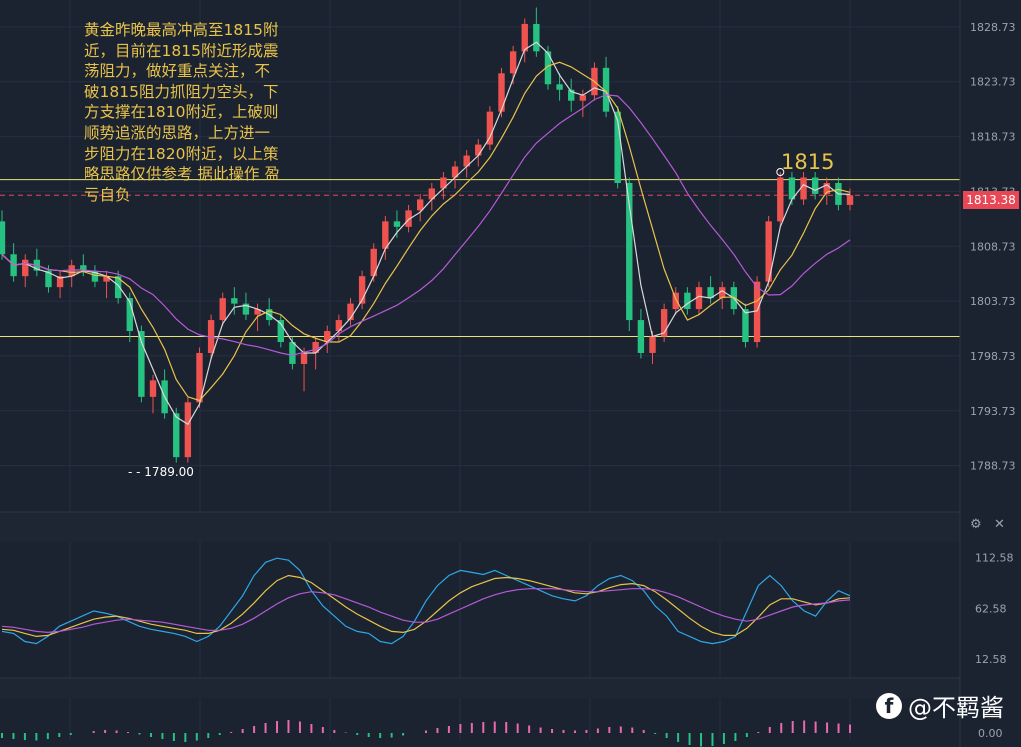 The width and height of the screenshot is (1021, 747). What do you see at coordinates (990, 733) in the screenshot?
I see `macd-tick-label: 0.00` at bounding box center [990, 733].